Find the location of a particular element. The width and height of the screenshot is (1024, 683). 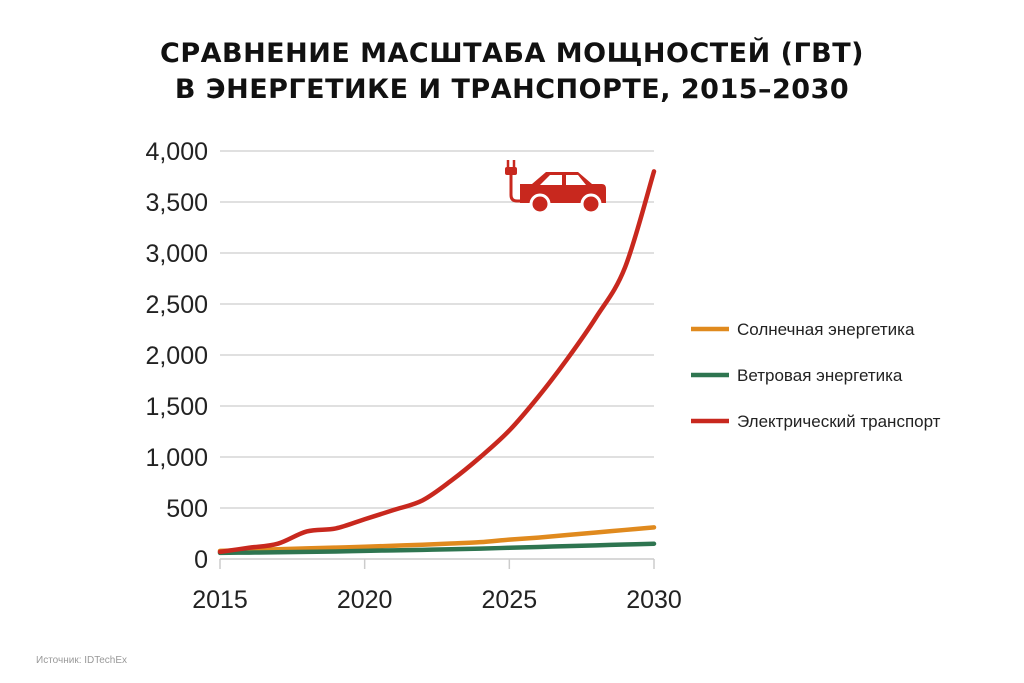

y-tick-label: 1,500 is located at coordinates (176, 407).